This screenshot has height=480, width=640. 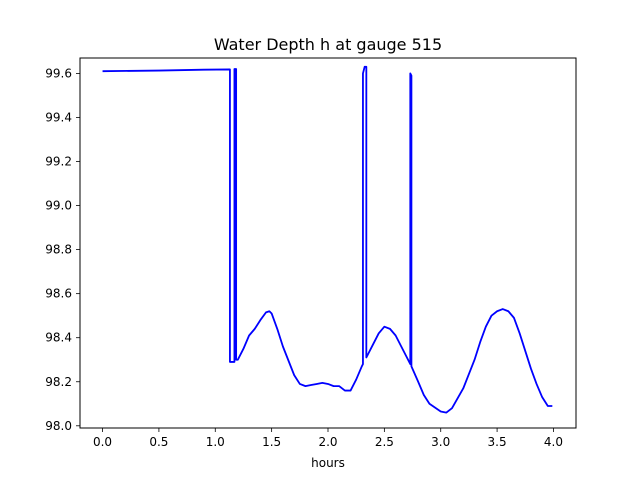 I want to click on y-tick-label: 98.0, so click(x=58, y=426).